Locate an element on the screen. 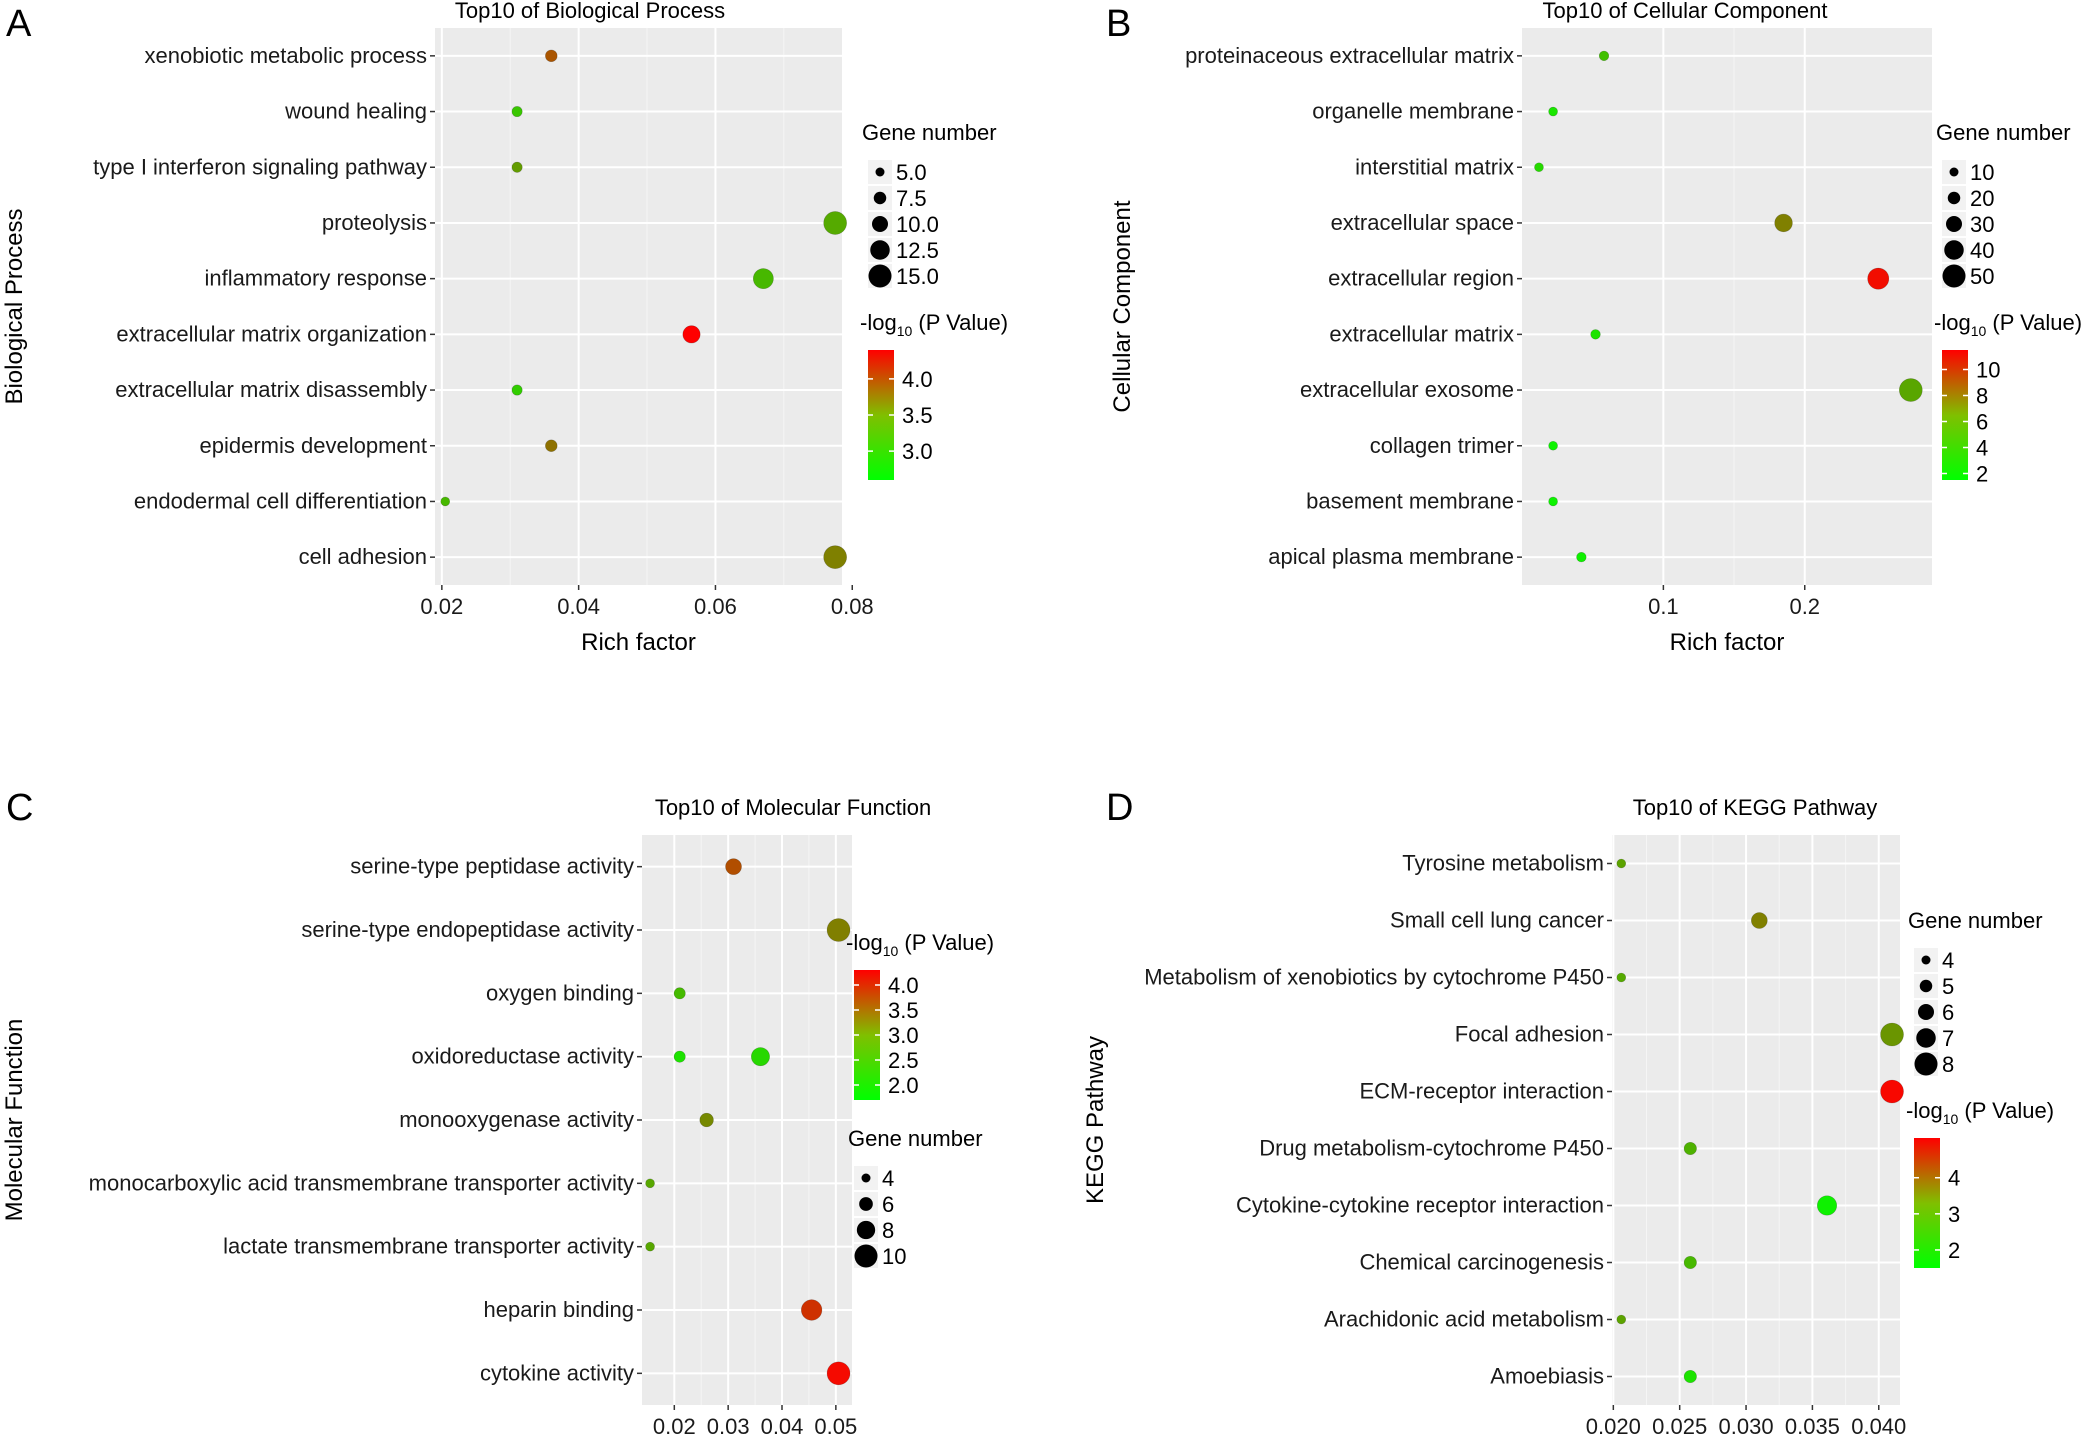  category-label: ECM-receptor interaction is located at coordinates (1481, 1091).